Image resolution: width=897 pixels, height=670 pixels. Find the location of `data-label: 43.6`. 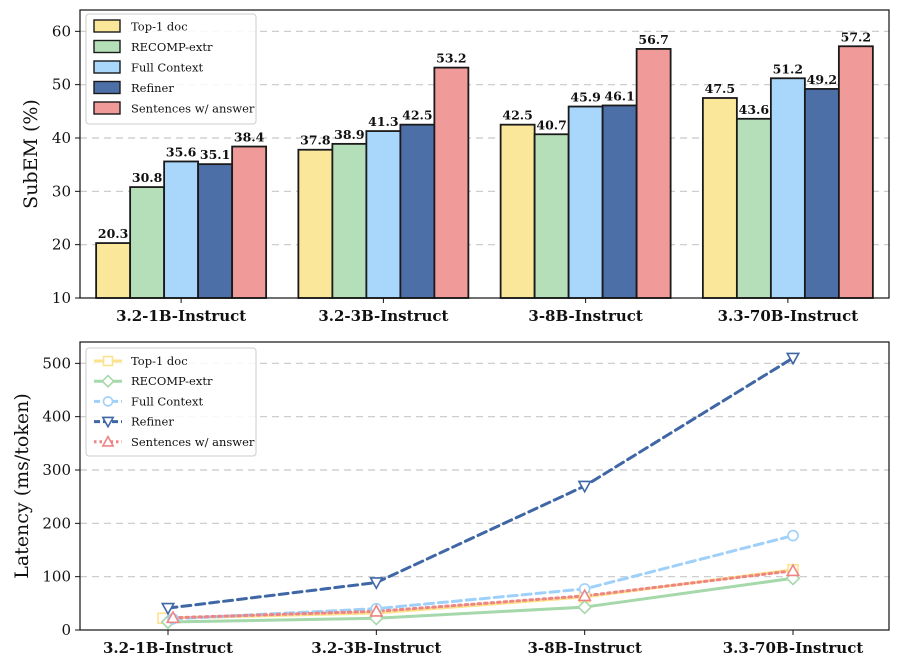

data-label: 43.6 is located at coordinates (754, 109).